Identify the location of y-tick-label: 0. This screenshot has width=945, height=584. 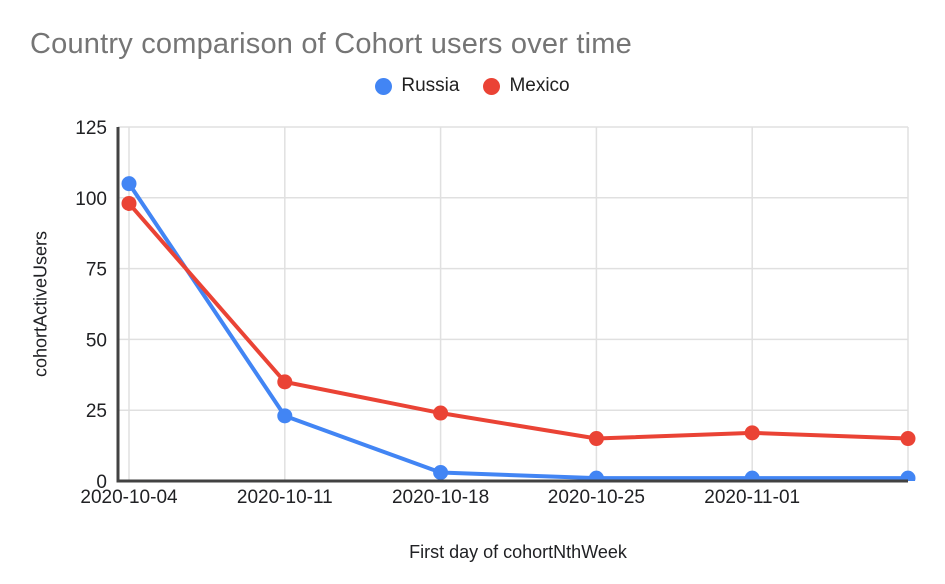
(101, 482).